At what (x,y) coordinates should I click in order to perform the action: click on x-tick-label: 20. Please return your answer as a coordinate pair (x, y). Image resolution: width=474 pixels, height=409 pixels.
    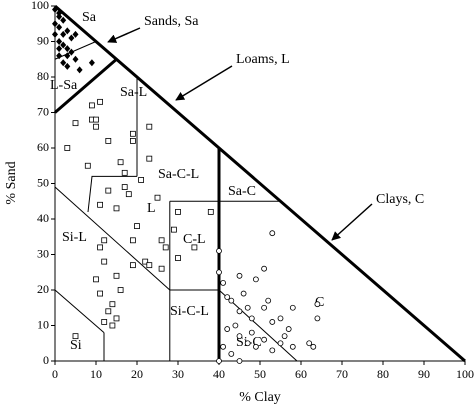
    Looking at the image, I should click on (137, 374).